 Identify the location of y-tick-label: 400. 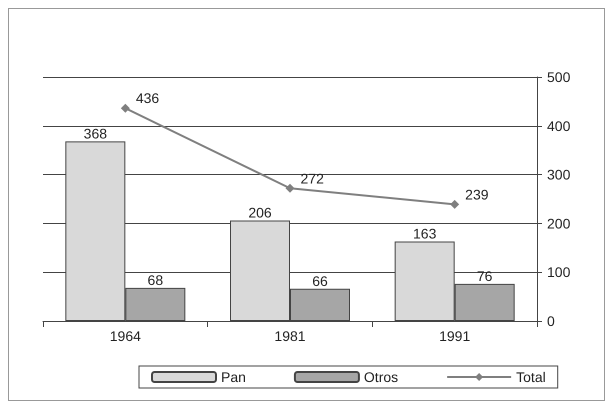
(559, 126).